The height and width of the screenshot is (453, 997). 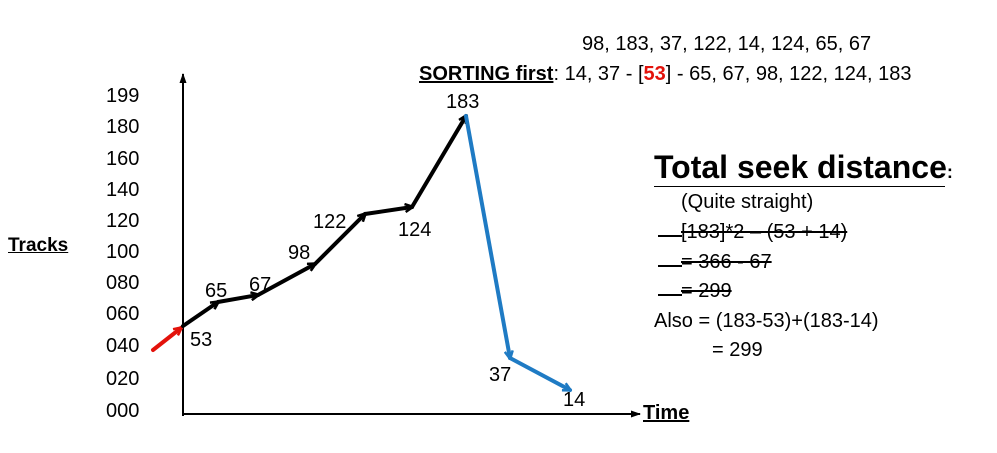 I want to click on y-tick-label: 060, so click(x=123, y=314).